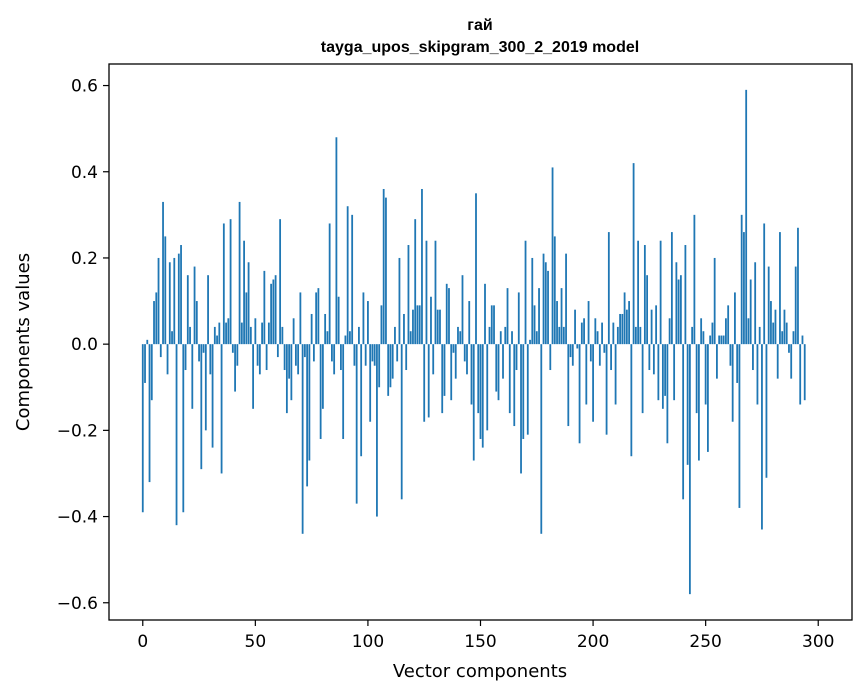 This screenshot has height=696, width=867. Describe the element at coordinates (705, 642) in the screenshot. I see `x-tick-label: 250` at that location.